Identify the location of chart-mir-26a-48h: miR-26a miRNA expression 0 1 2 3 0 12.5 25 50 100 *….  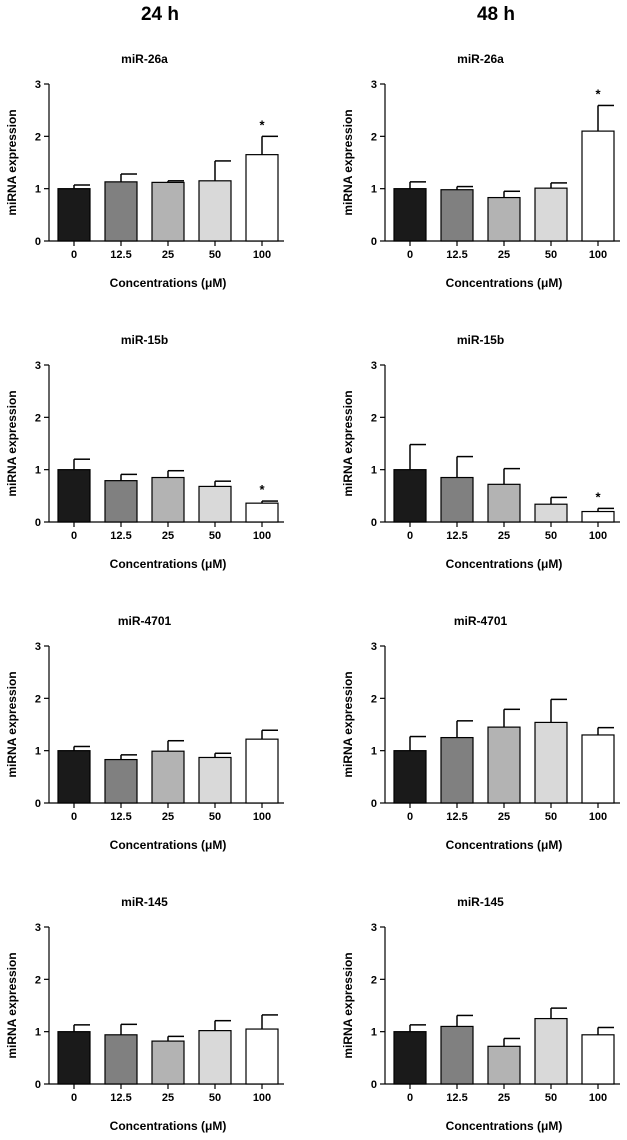
(480, 171).